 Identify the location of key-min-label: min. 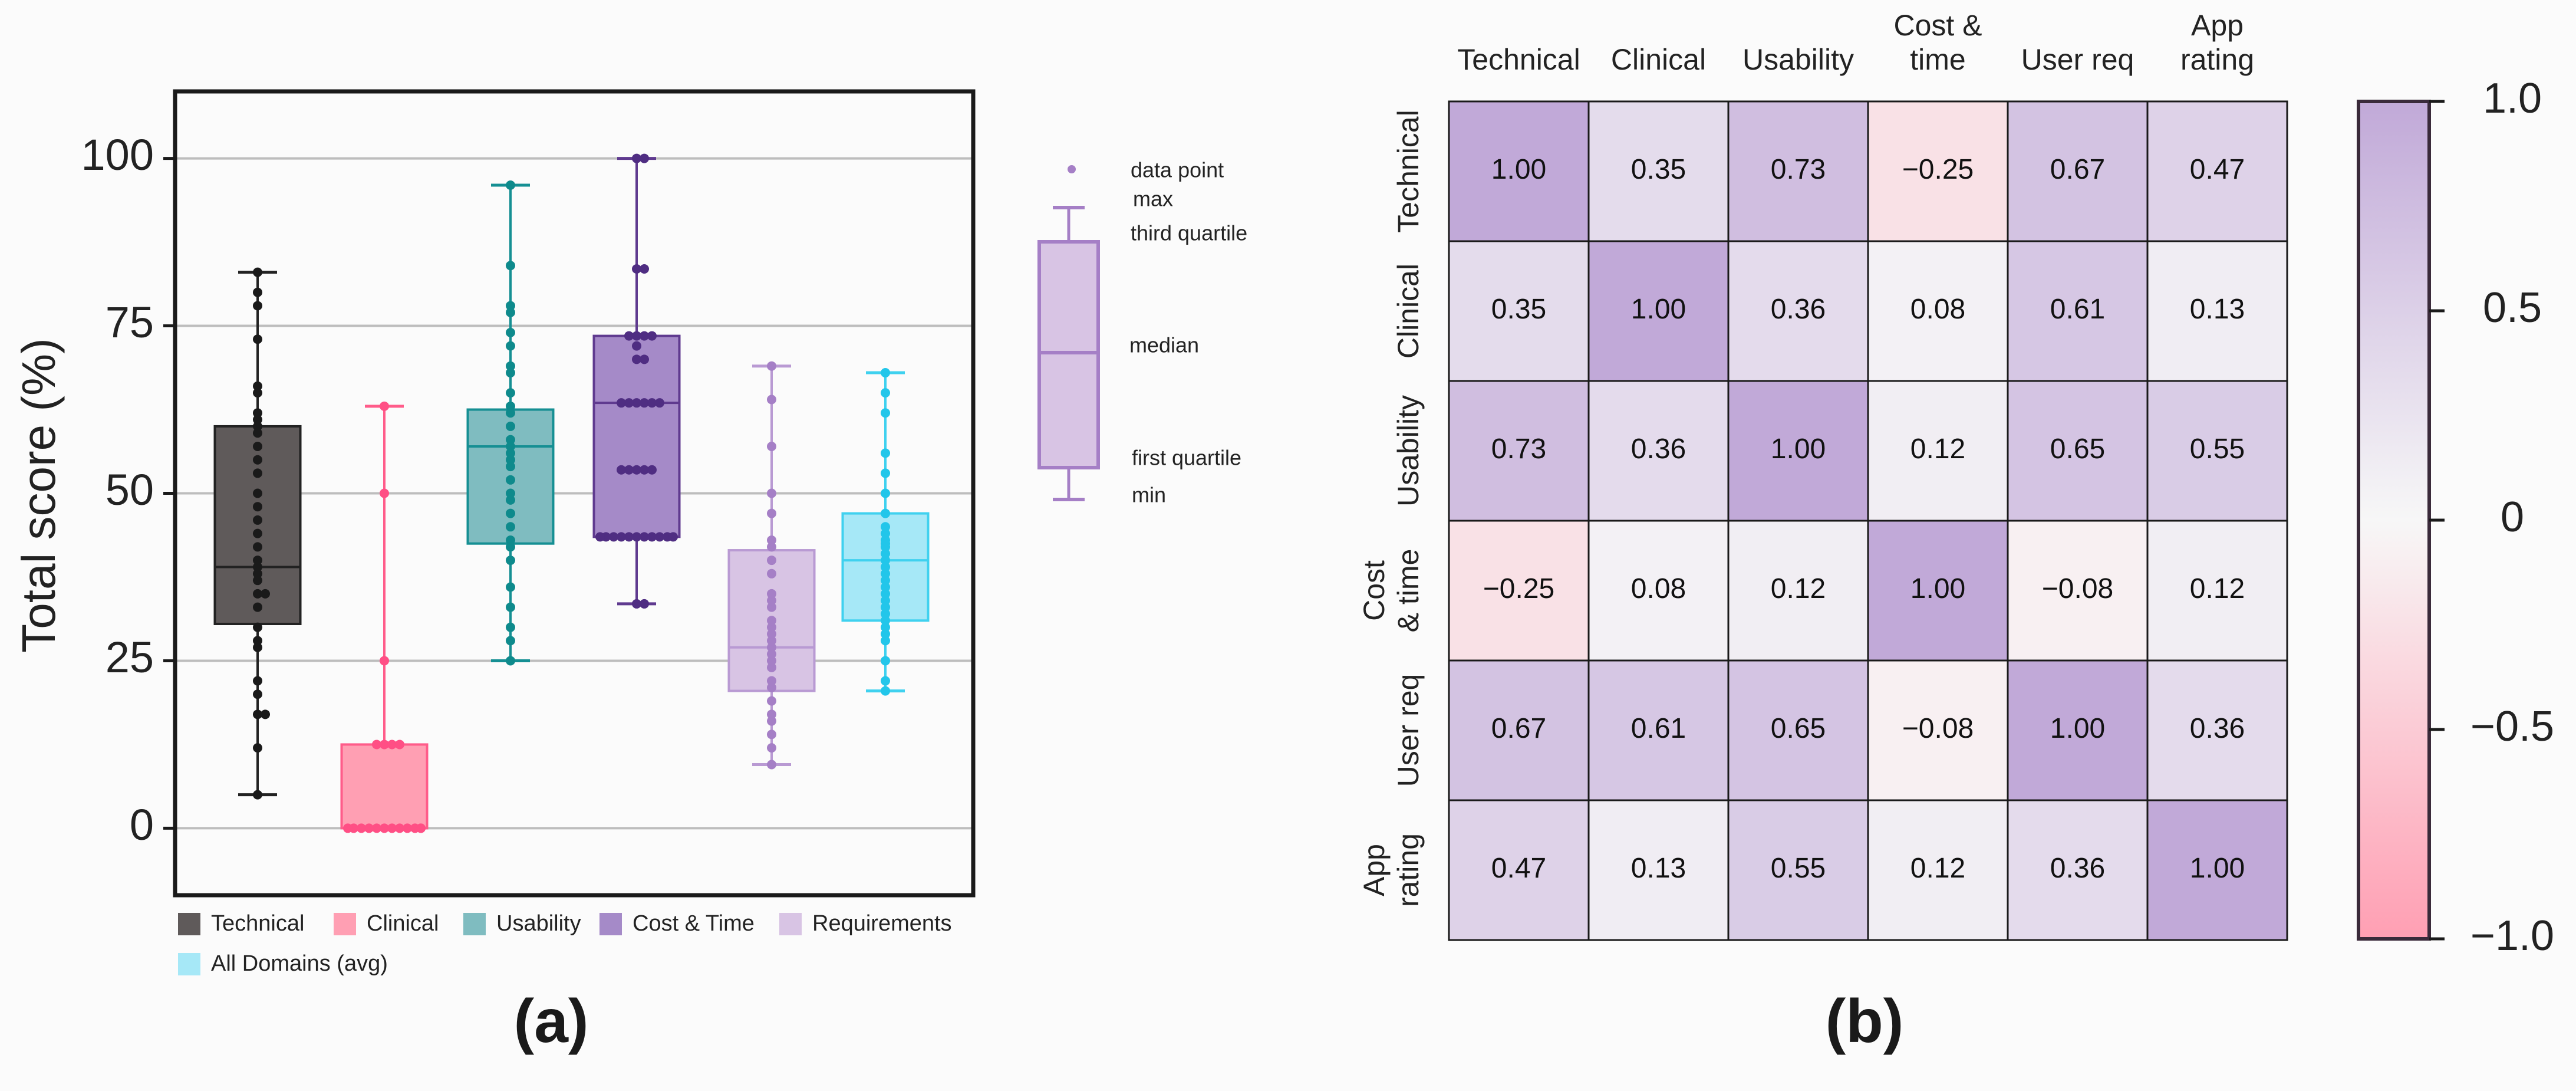
(1149, 495).